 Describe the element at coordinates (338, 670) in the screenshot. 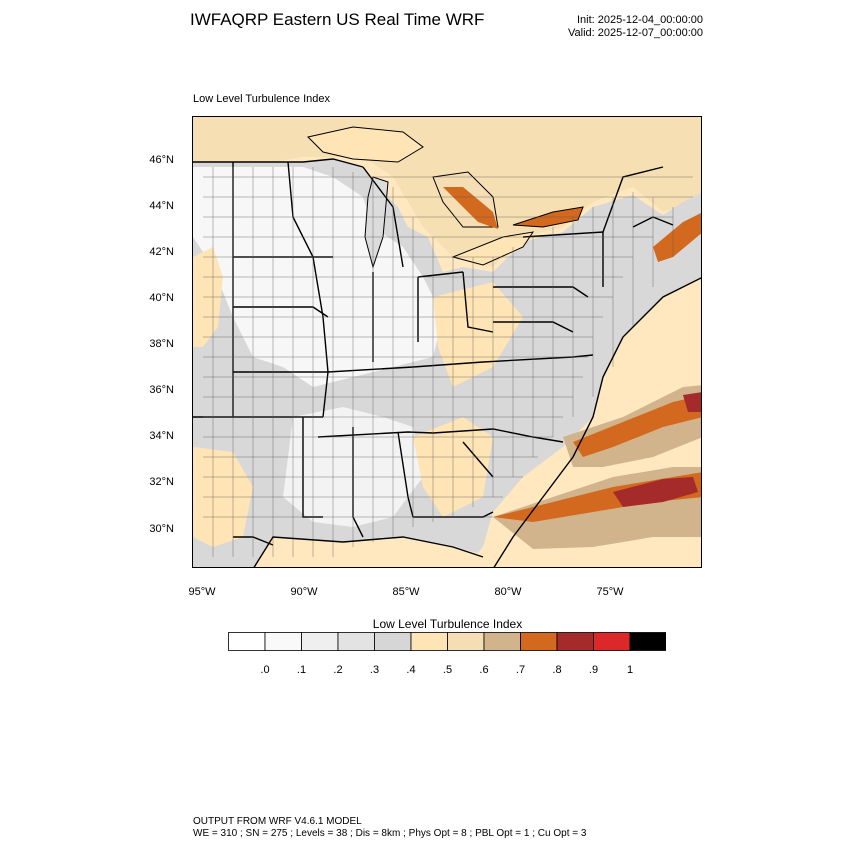

I see `colorbar-label: .2` at that location.